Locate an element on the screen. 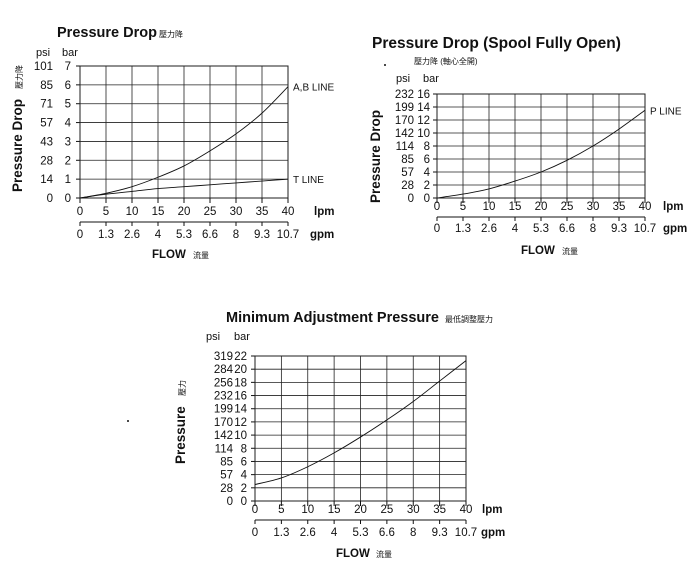 The image size is (700, 581). lpm-tick-label: 25 is located at coordinates (210, 212).